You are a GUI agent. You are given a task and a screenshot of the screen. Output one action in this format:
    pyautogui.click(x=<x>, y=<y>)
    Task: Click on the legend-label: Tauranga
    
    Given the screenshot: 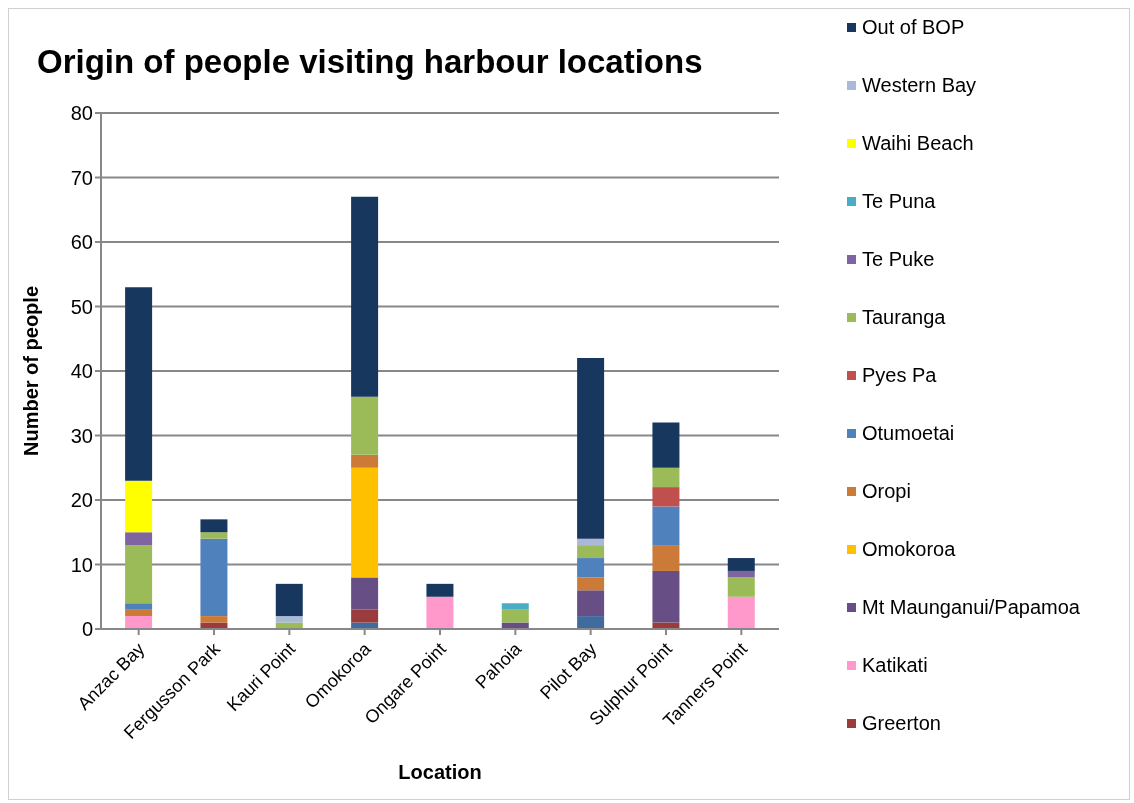 What is the action you would take?
    pyautogui.click(x=904, y=317)
    